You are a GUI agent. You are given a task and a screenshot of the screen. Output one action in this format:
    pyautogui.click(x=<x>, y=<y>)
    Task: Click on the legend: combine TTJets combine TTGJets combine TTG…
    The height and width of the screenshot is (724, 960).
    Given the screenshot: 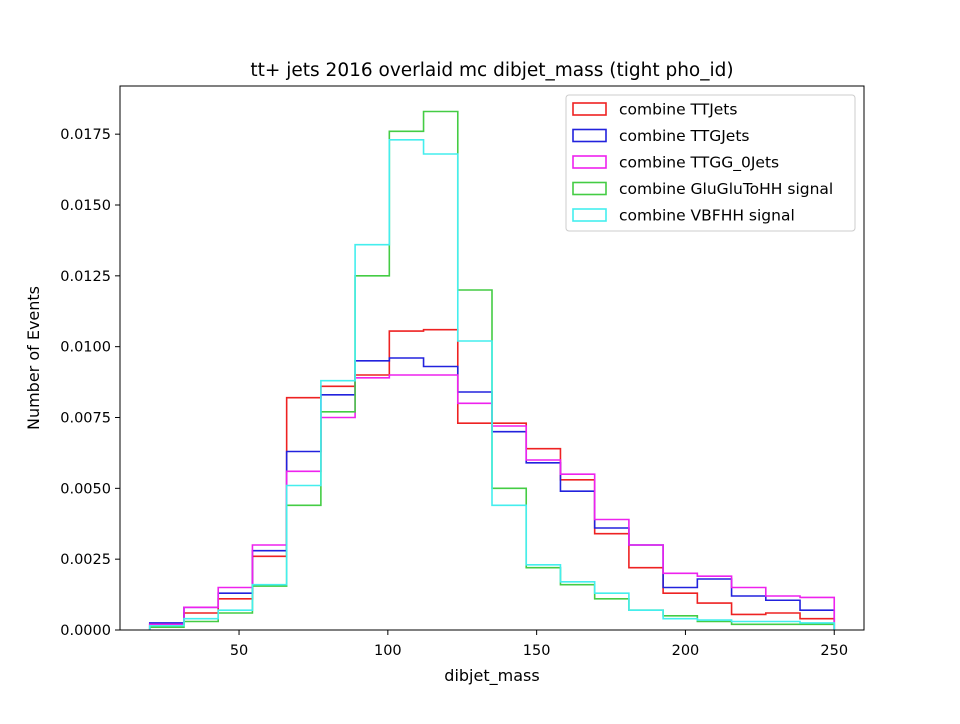 What is the action you would take?
    pyautogui.click(x=710, y=163)
    